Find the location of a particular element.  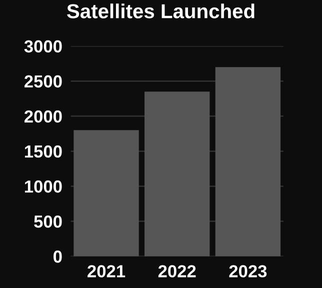

y-tick-label: 500 is located at coordinates (48, 221).